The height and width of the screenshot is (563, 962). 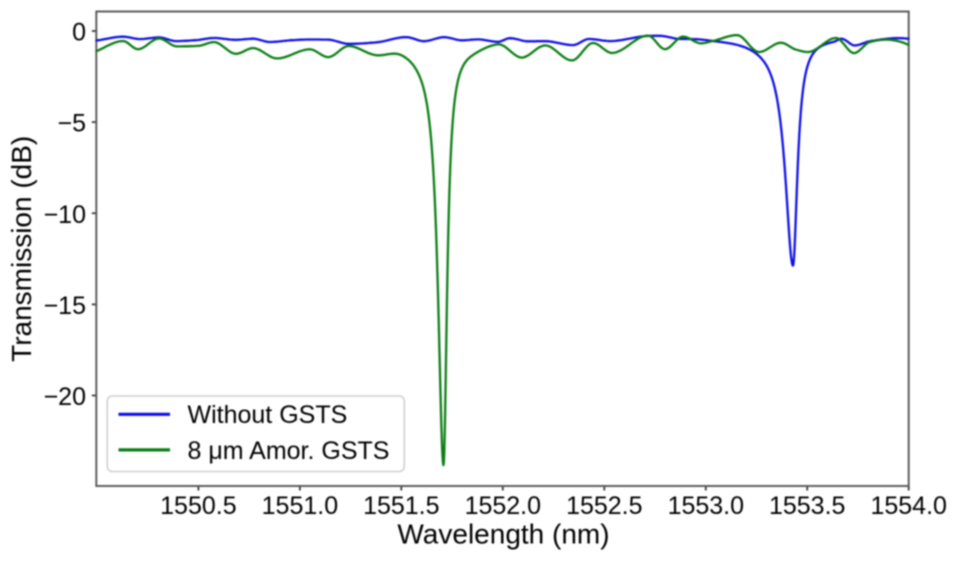 I want to click on svg-text: 1551.0, so click(x=300, y=506).